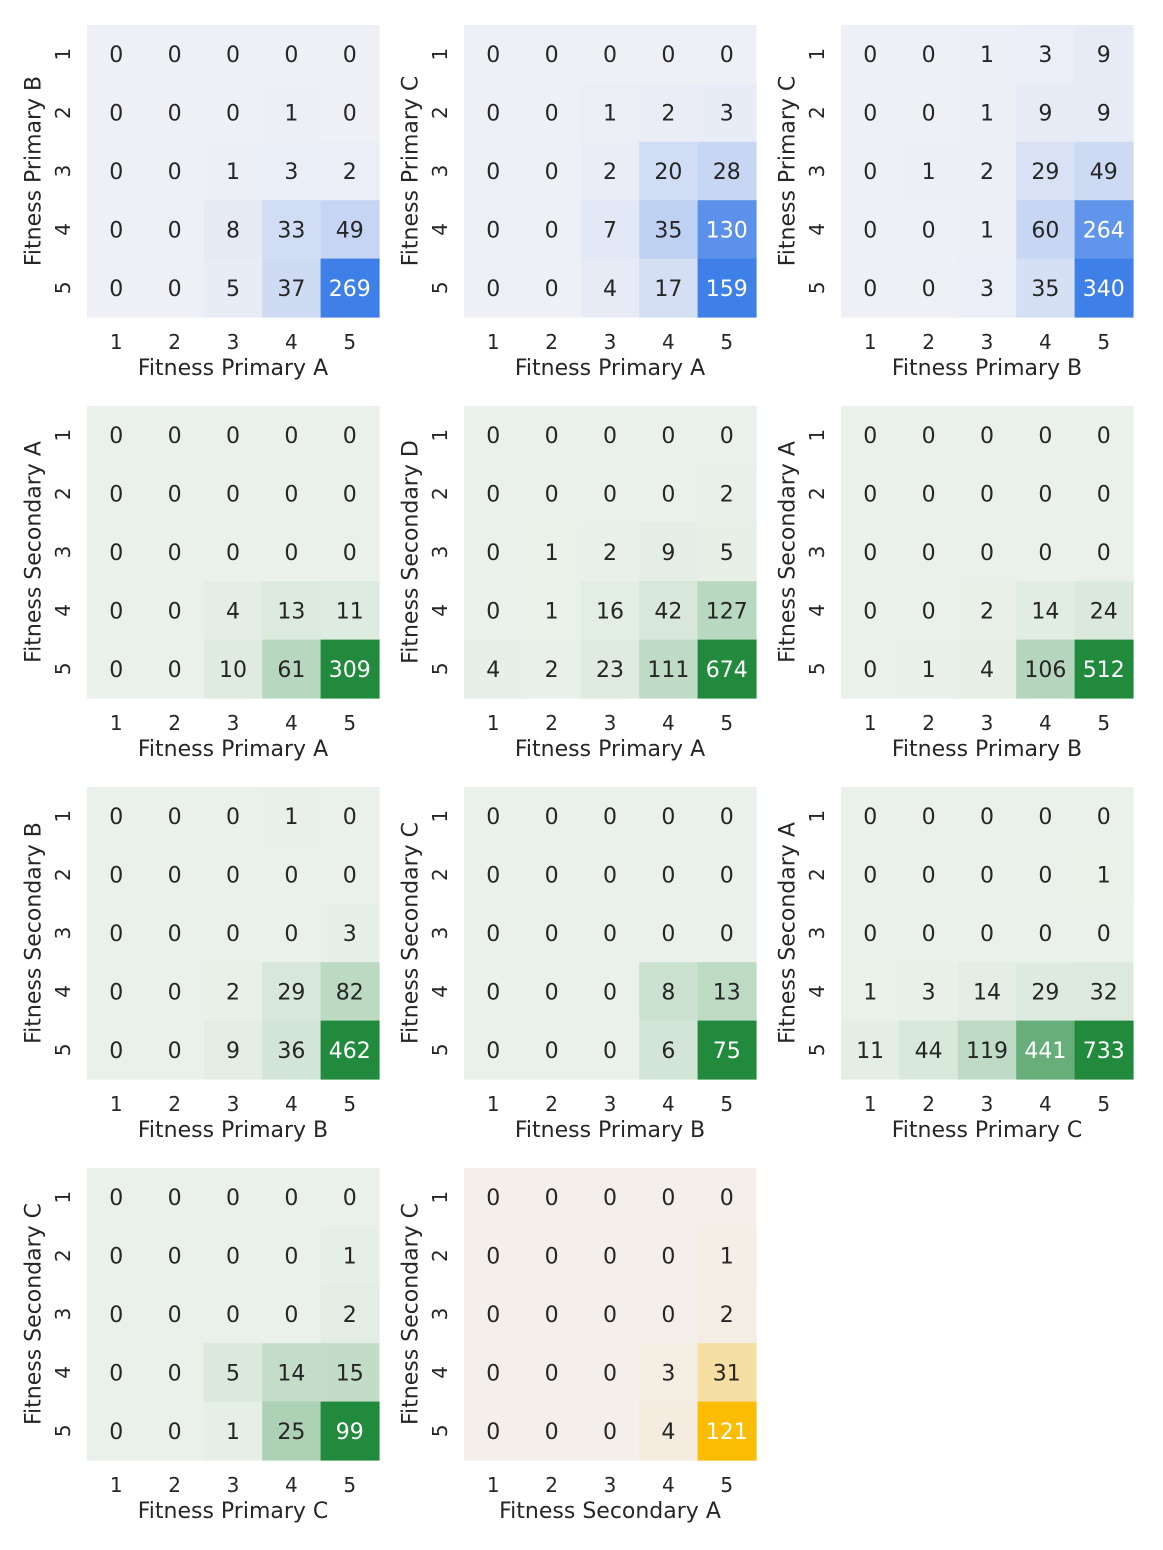 This screenshot has height=1550, width=1163. Describe the element at coordinates (610, 289) in the screenshot. I see `cell-value-label: 4` at that location.